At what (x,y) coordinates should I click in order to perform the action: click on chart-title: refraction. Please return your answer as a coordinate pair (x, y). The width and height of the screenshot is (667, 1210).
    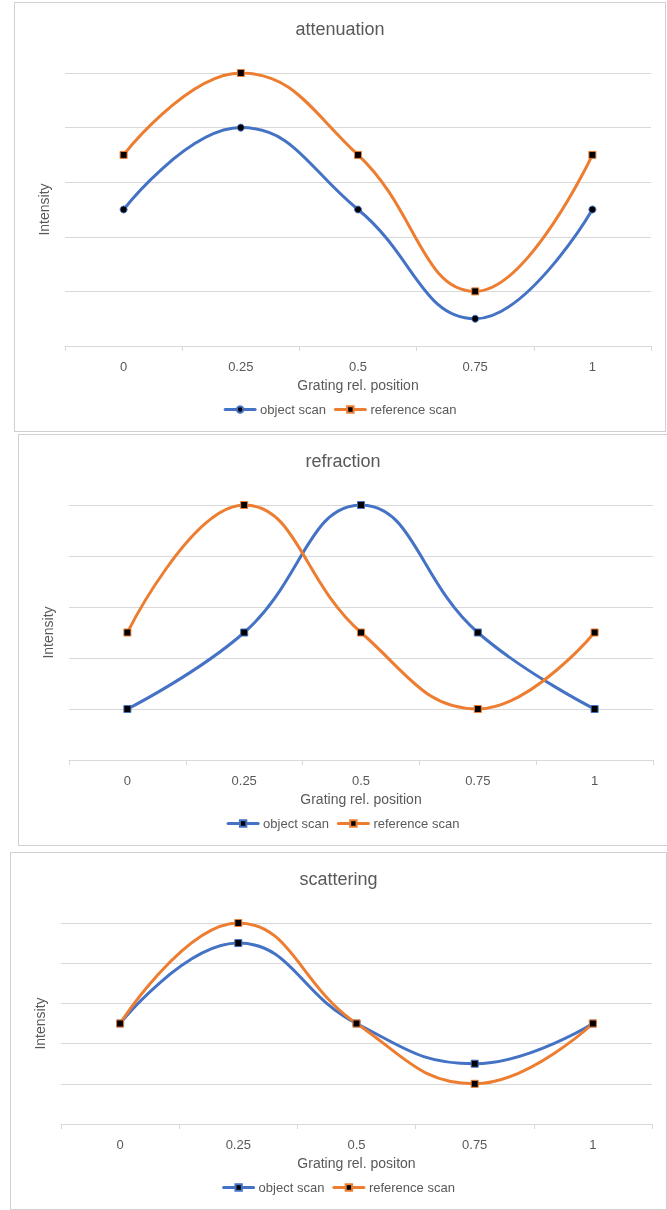
    Looking at the image, I should click on (343, 461).